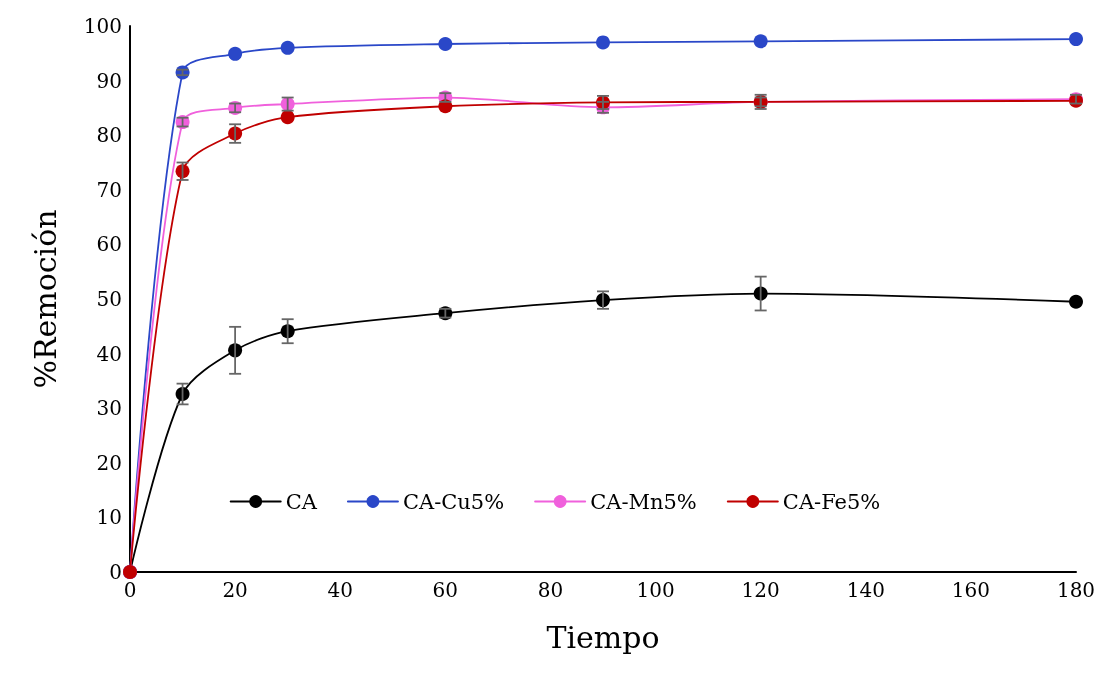  I want to click on x-tick-label: 20, so click(235, 590).